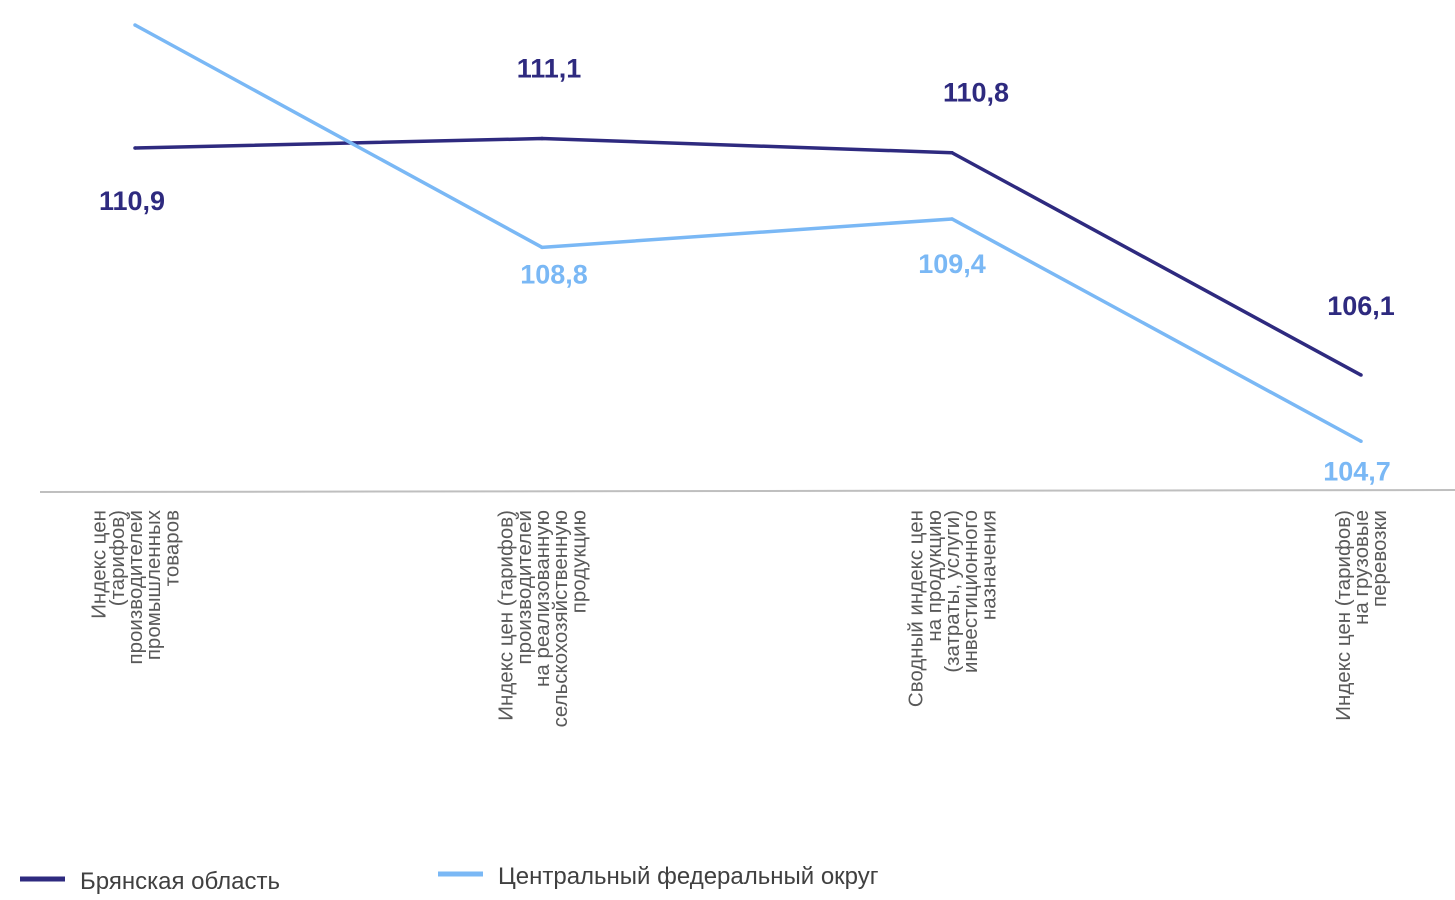 Image resolution: width=1455 pixels, height=900 pixels. I want to click on legend-label: Центральный федеральный округ, so click(688, 876).